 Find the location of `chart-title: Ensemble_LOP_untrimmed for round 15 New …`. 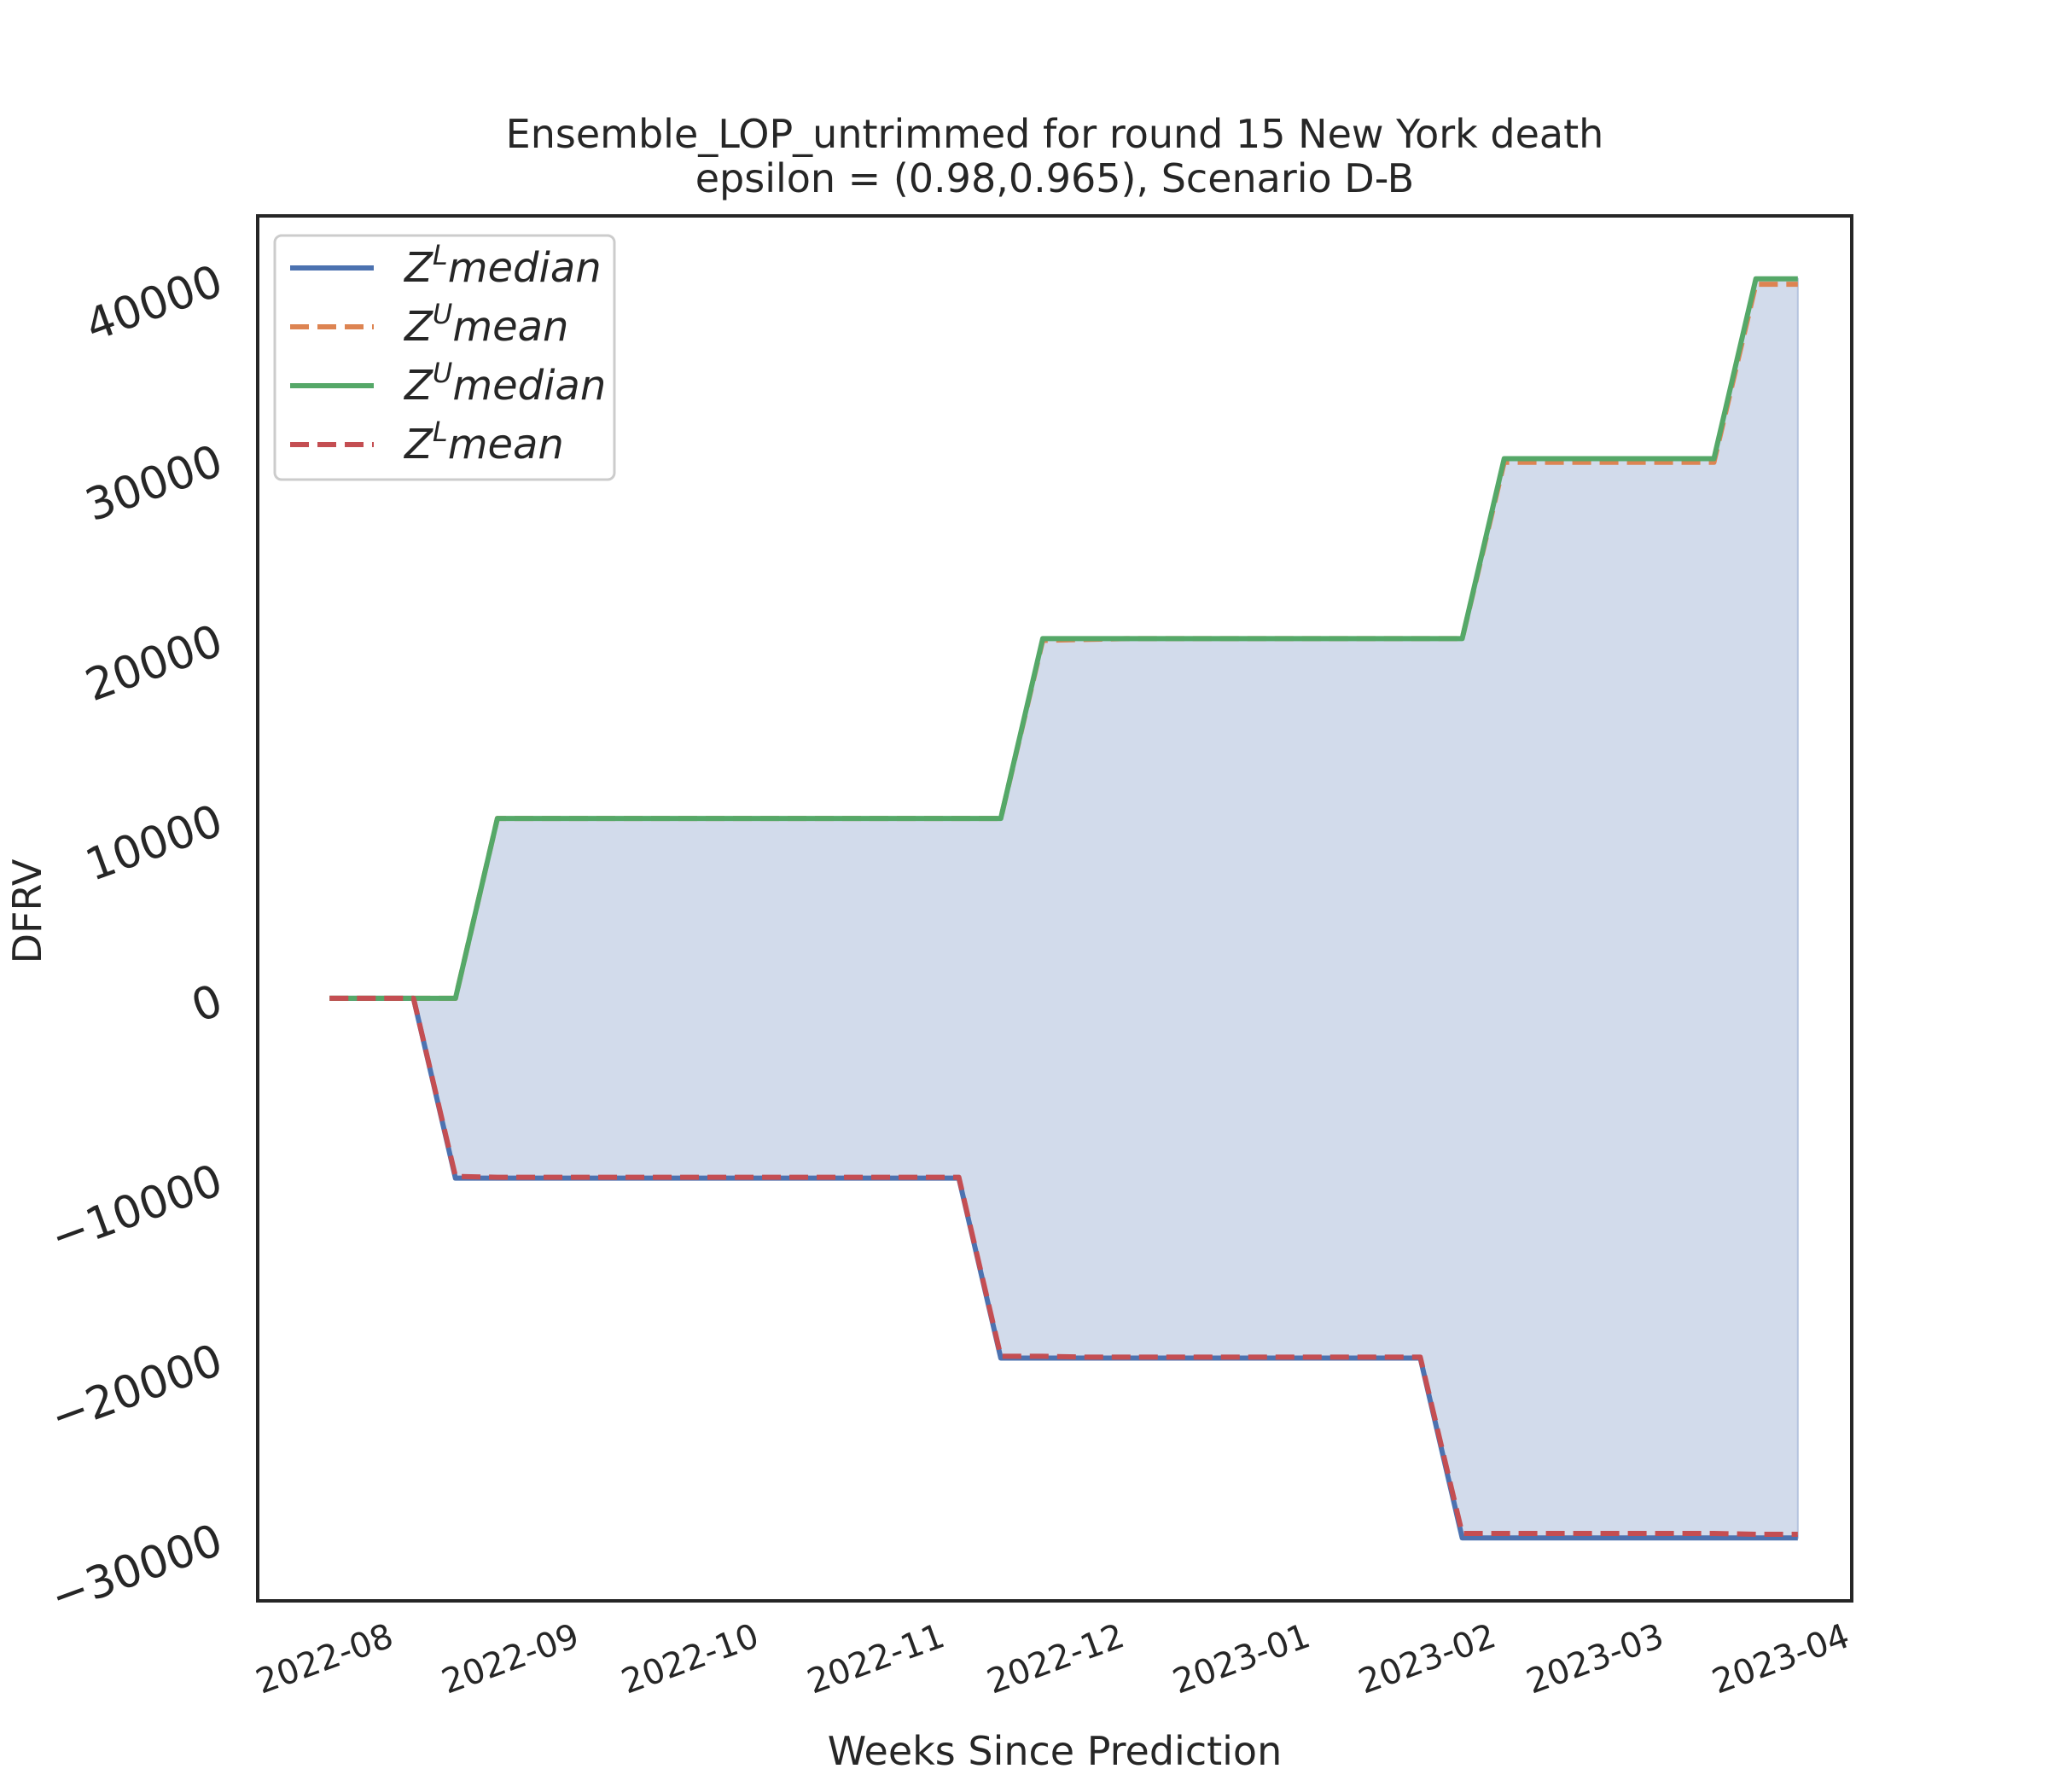

chart-title: Ensemble_LOP_untrimmed for round 15 New … is located at coordinates (1055, 134).